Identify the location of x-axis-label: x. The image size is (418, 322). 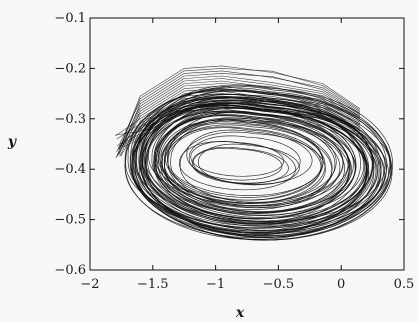
(240, 313).